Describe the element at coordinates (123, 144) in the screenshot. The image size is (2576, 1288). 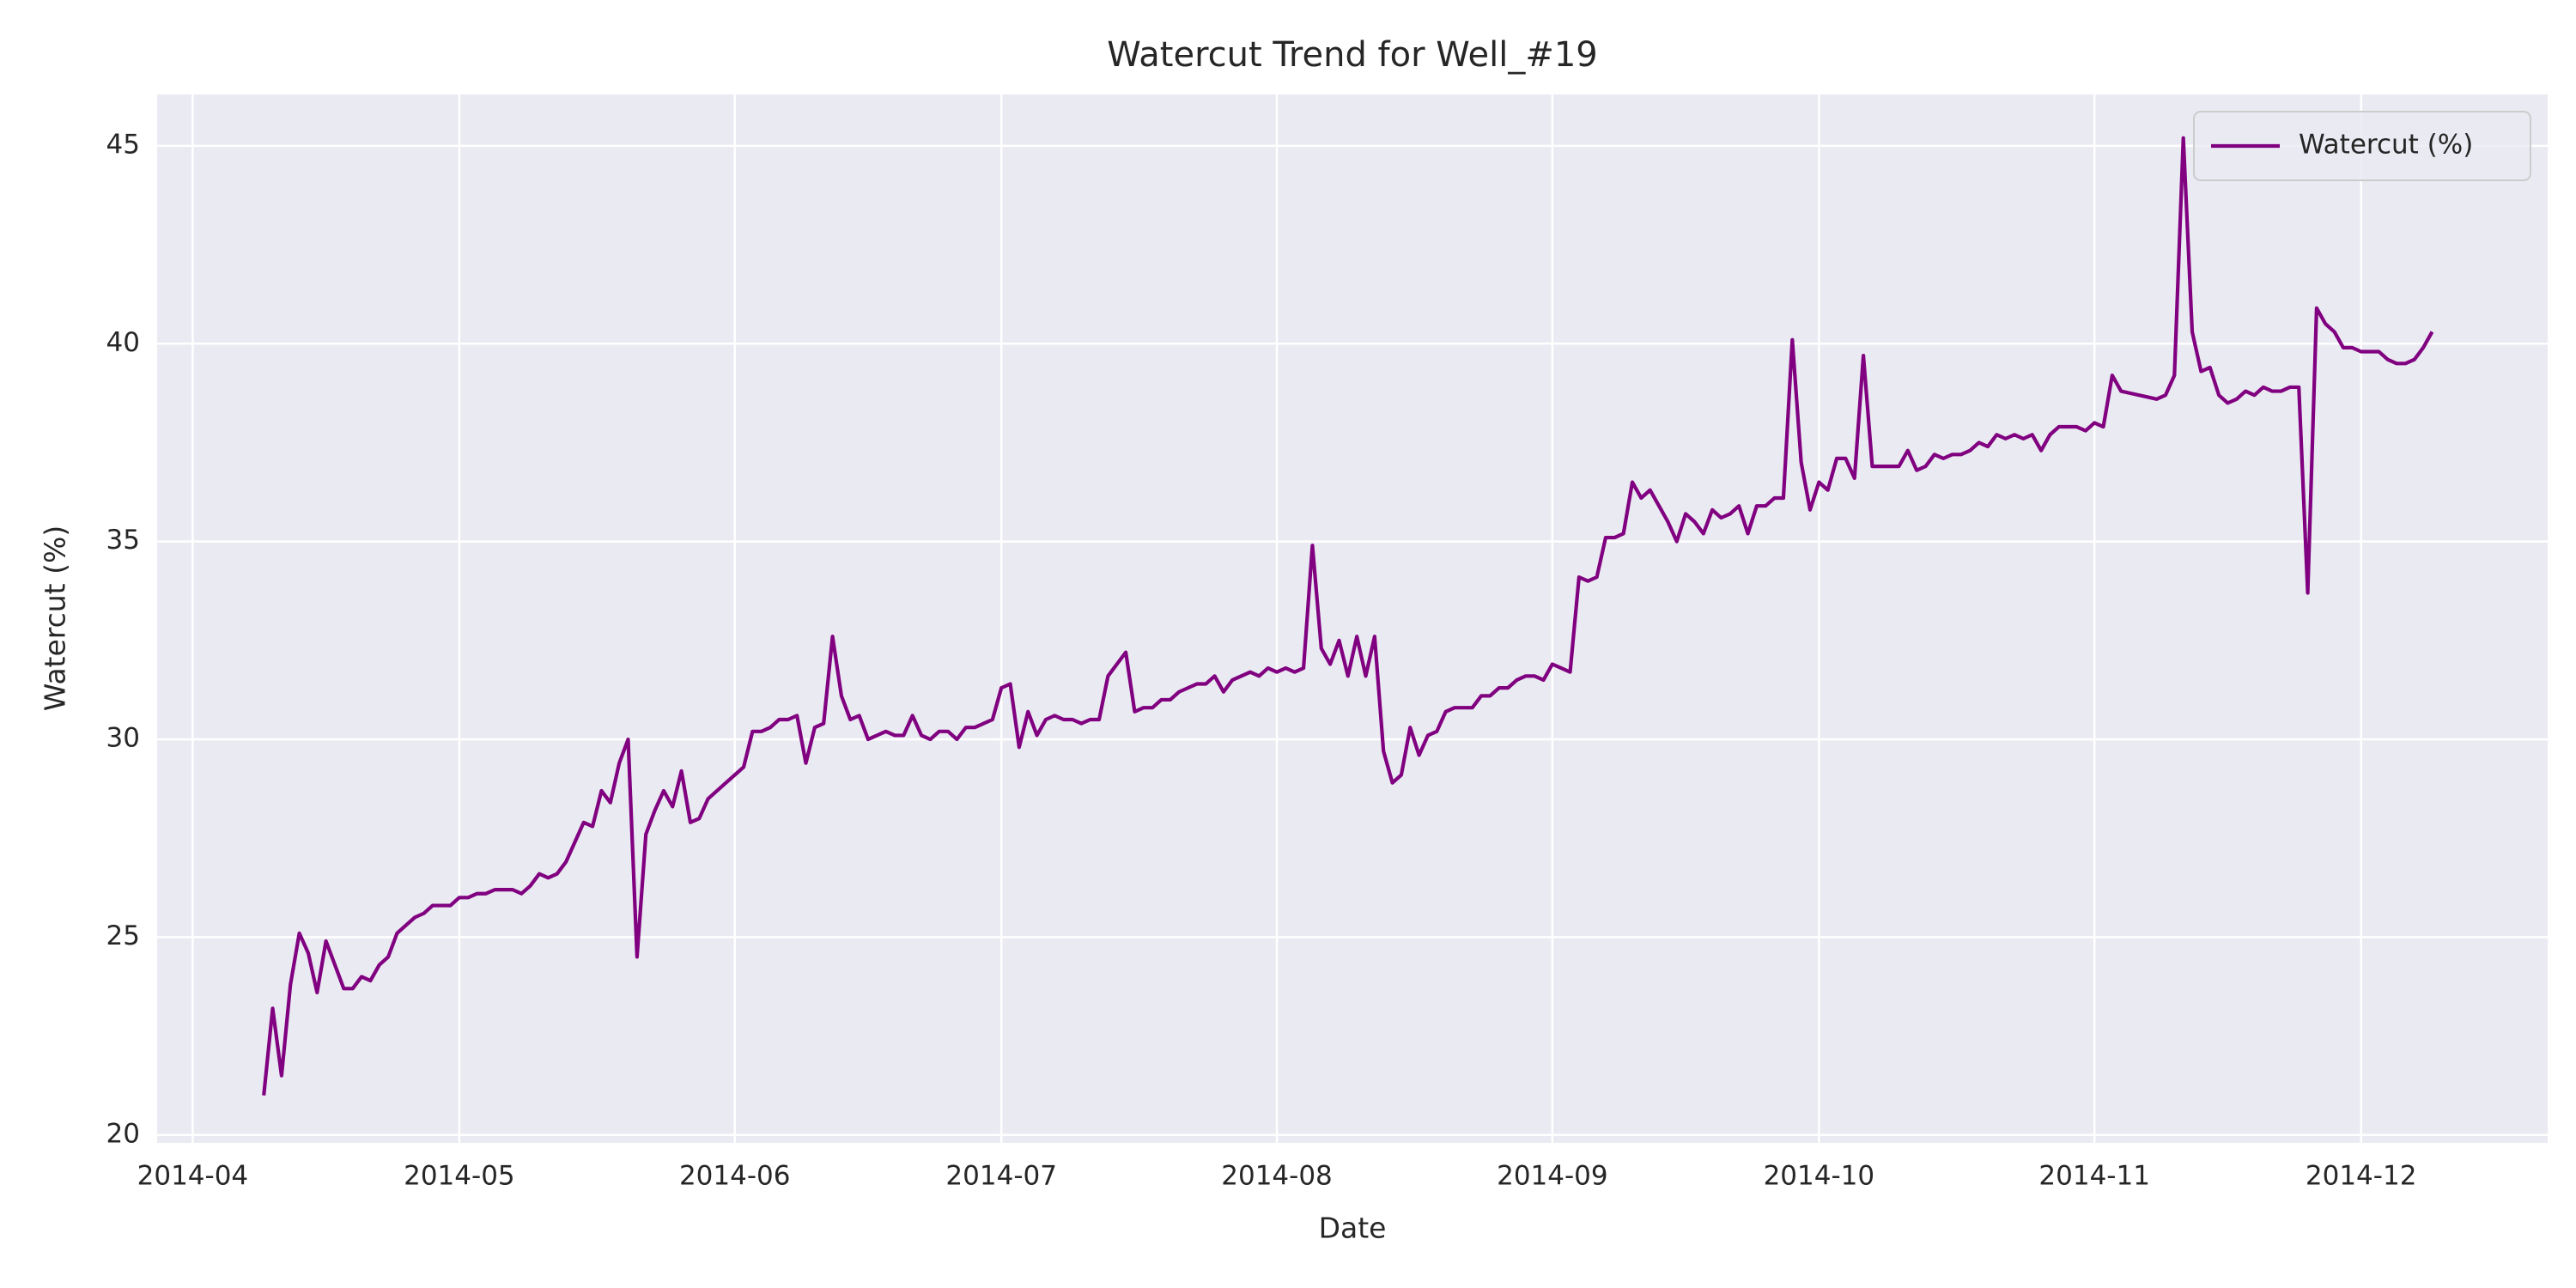
I see `y-tick-label: 45` at that location.